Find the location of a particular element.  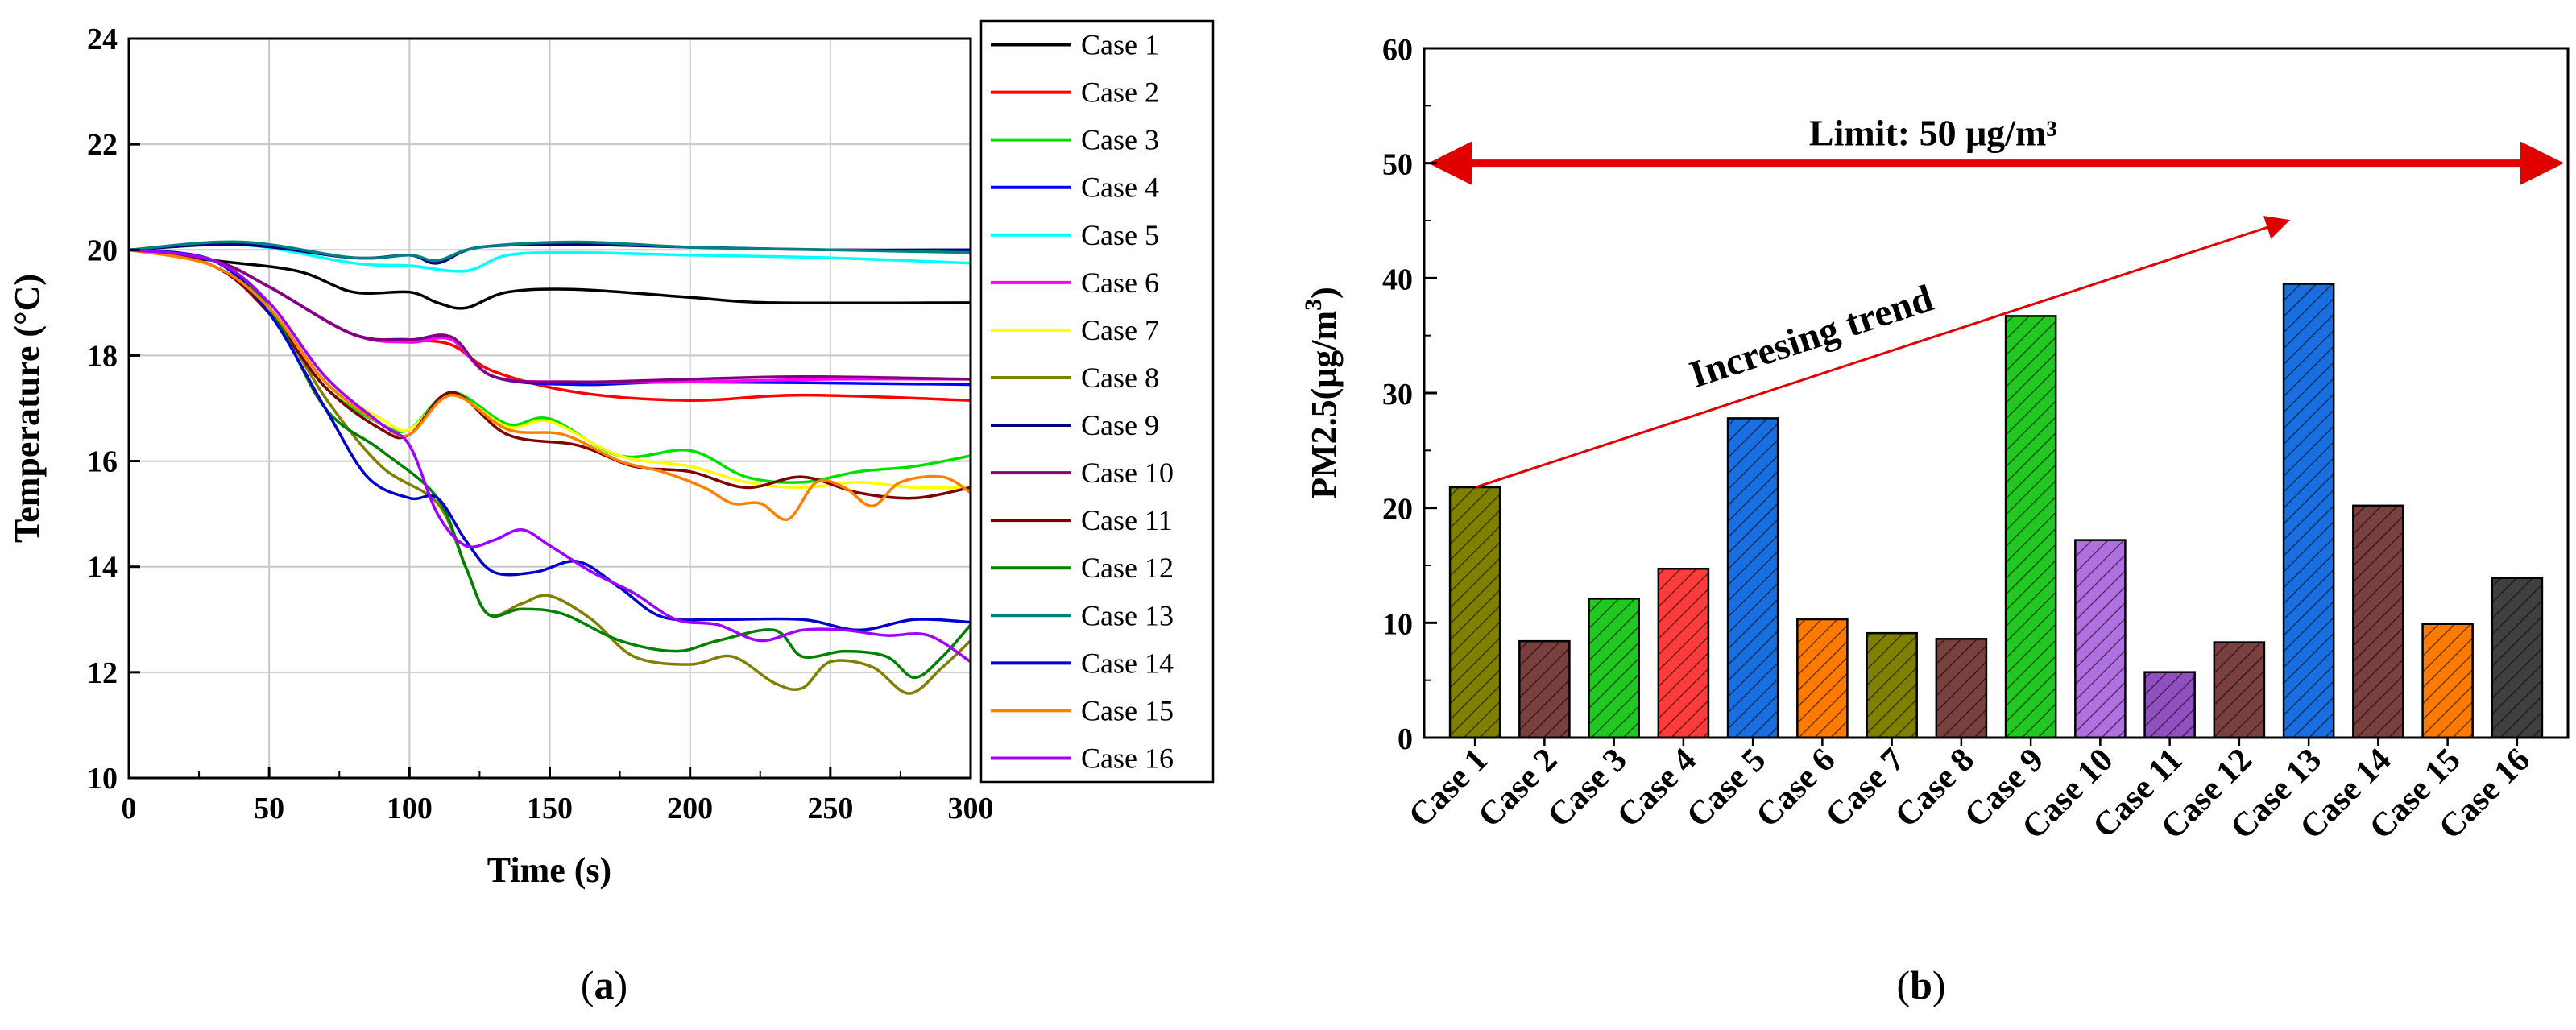

a-legend-label-case-4: Case 4 is located at coordinates (1120, 188).